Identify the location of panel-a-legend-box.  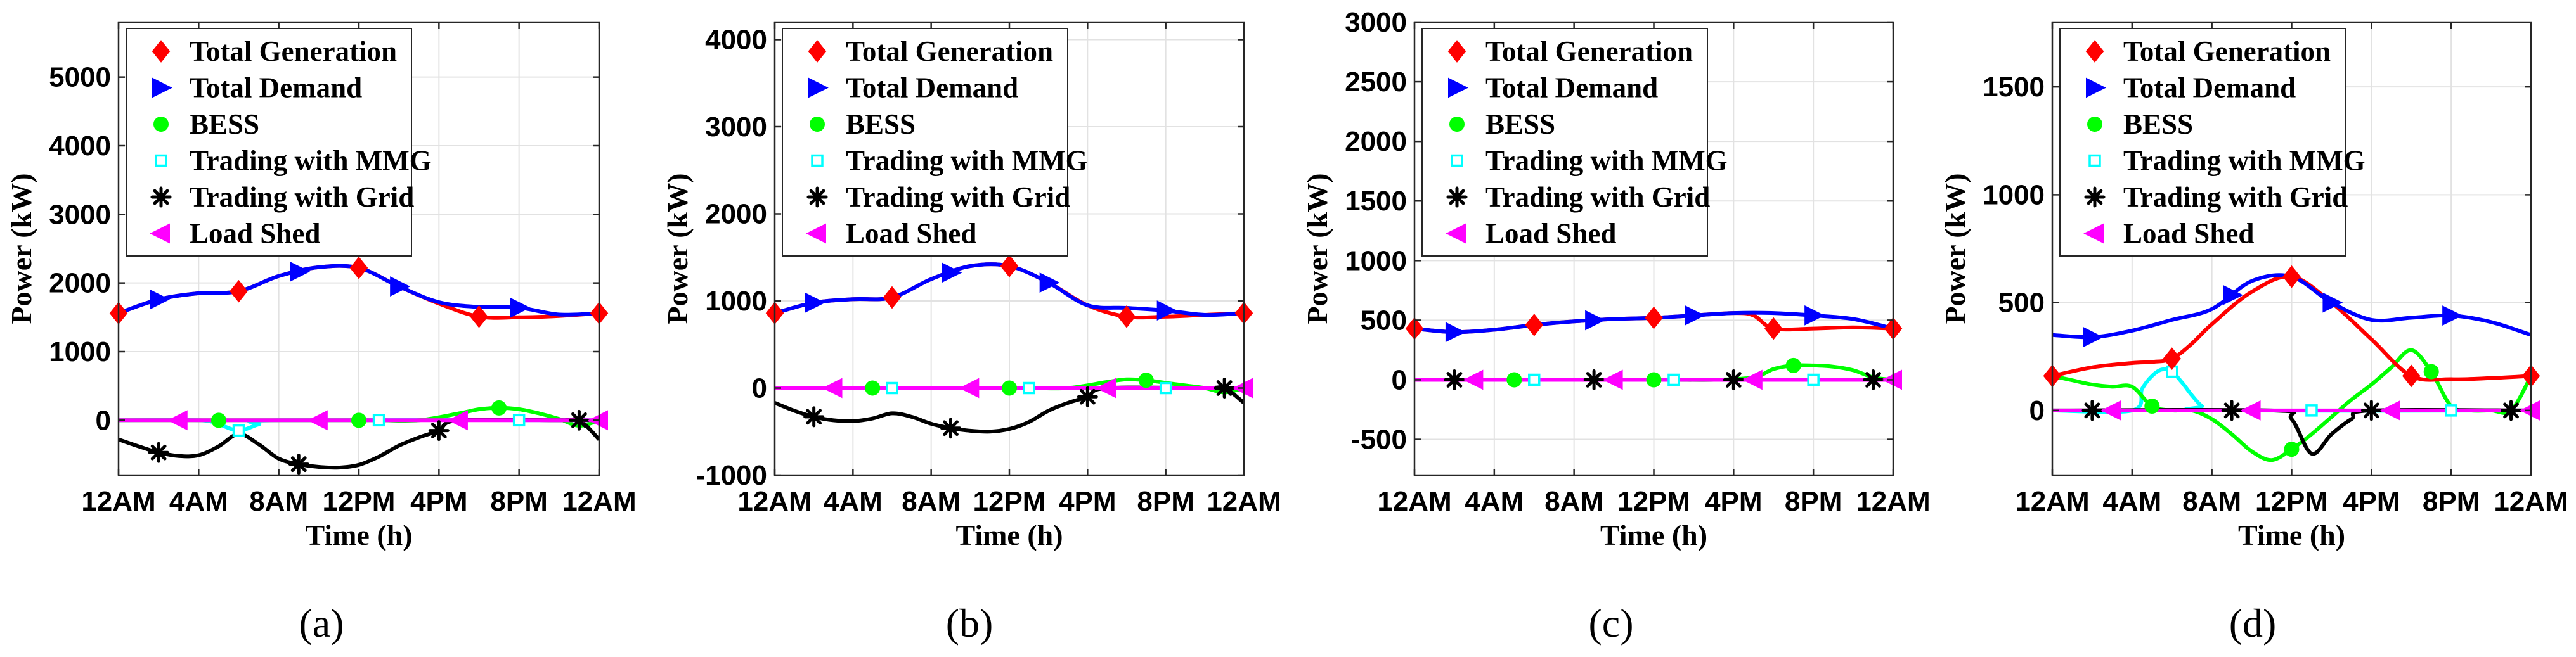
(269, 142).